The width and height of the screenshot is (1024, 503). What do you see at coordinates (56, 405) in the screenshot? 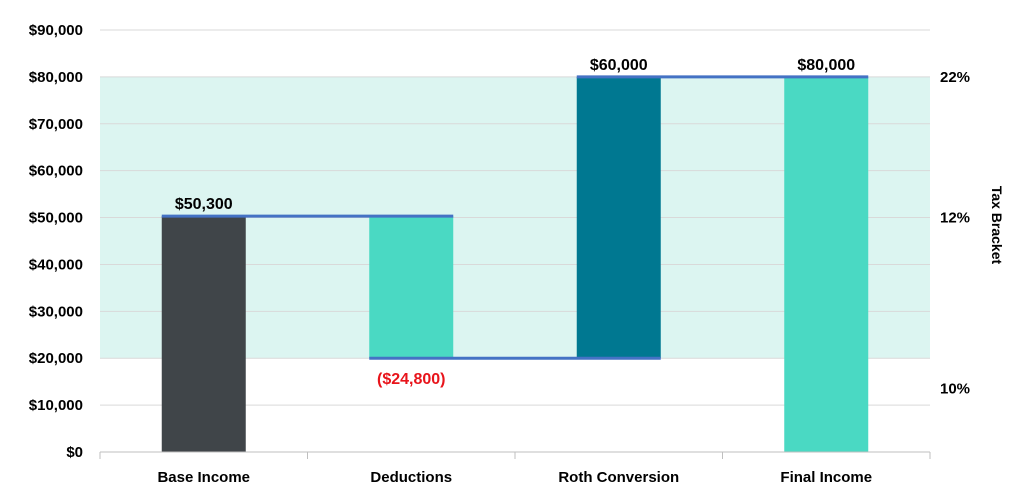
I see `y-tick-label: $10,000` at bounding box center [56, 405].